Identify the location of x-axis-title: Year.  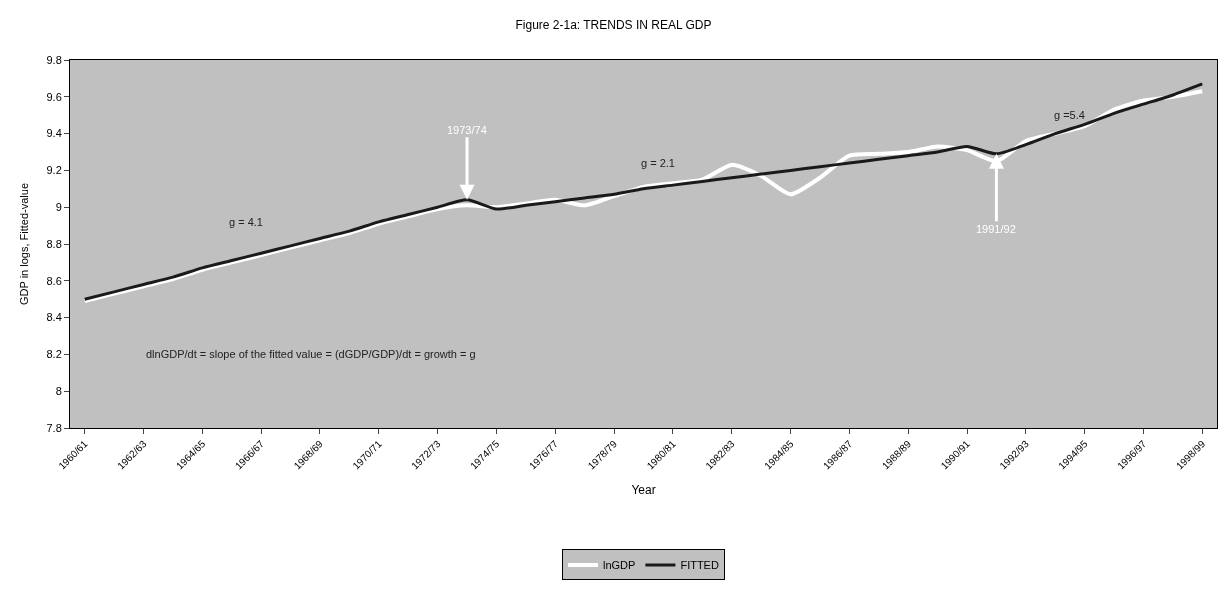
(643, 490).